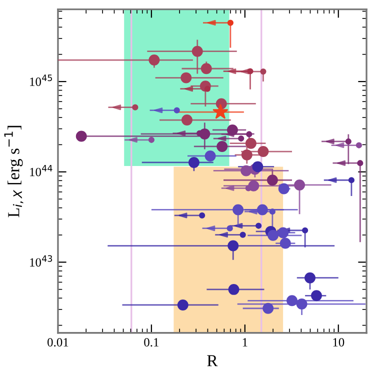  Describe the element at coordinates (212, 360) in the screenshot. I see `x-axis-title: R` at that location.